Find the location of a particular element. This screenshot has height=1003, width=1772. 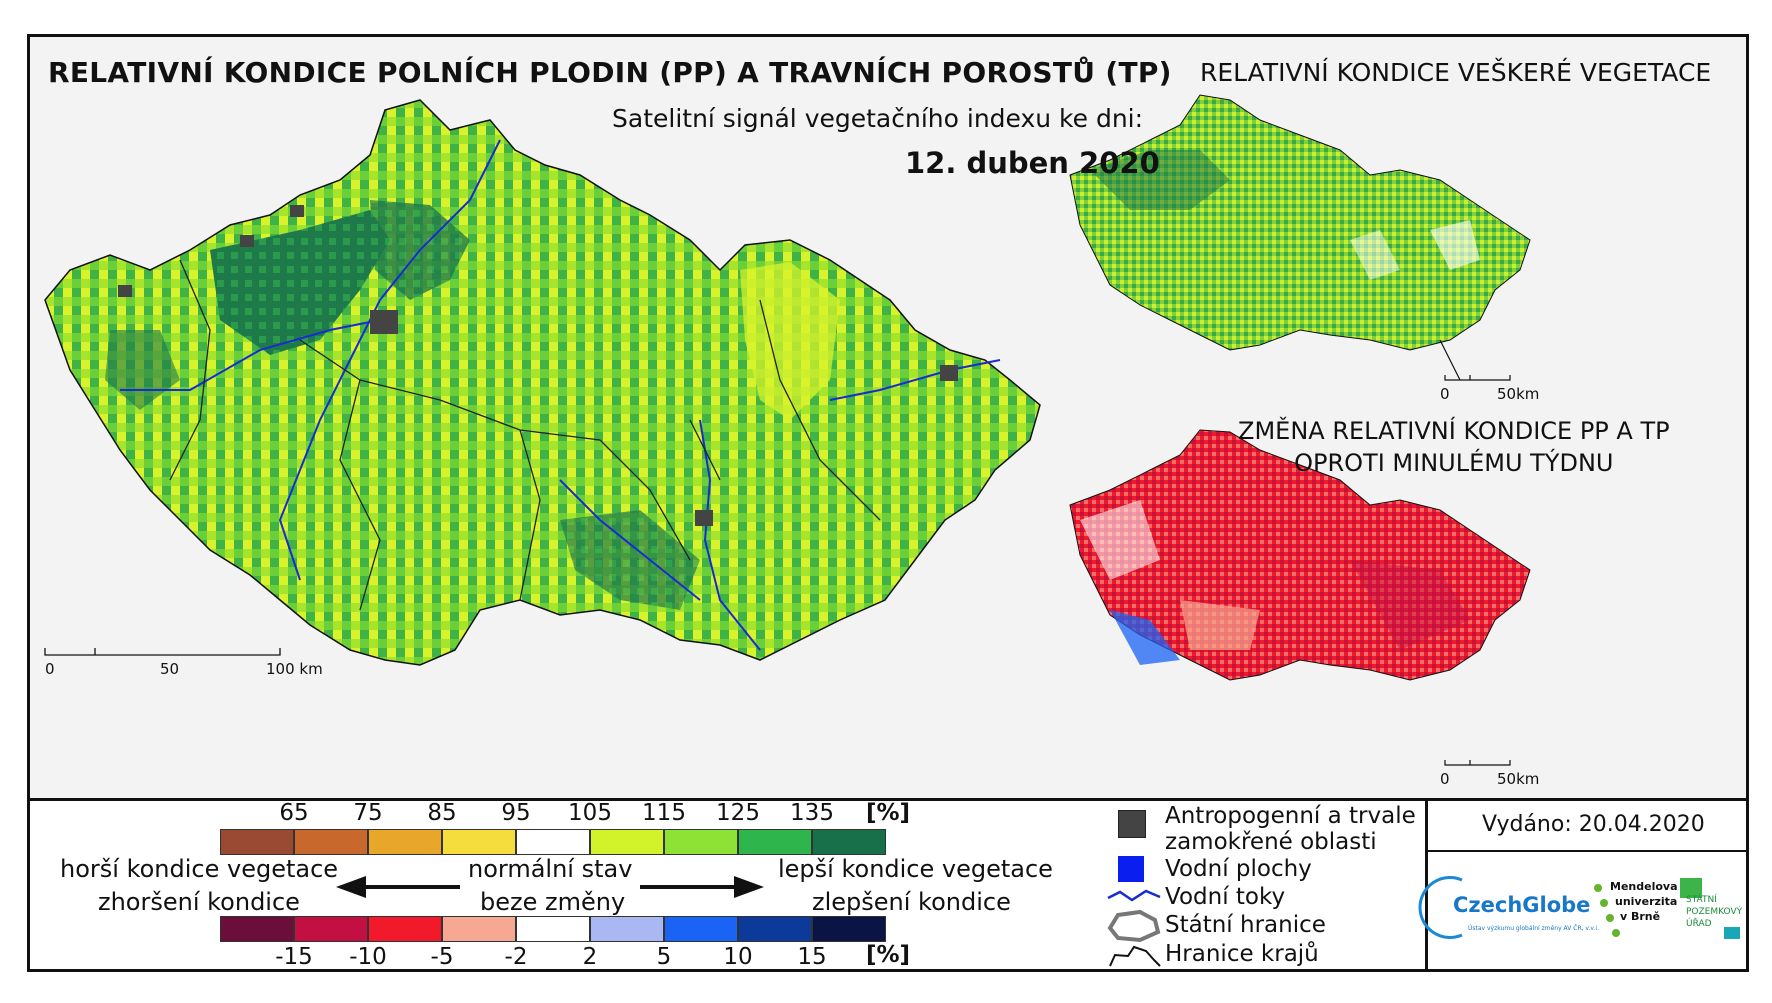

condition-tick-5: 115 is located at coordinates (664, 813).